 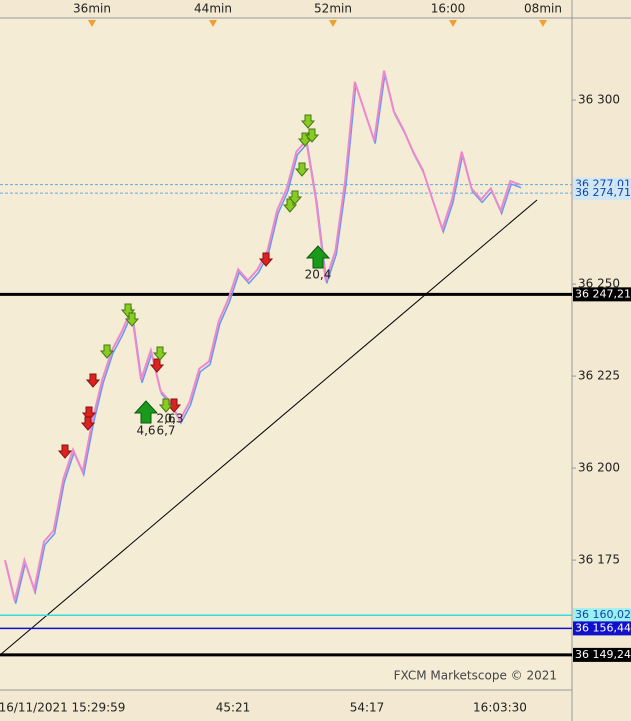 I want to click on top-tick-markers, so click(x=317, y=23).